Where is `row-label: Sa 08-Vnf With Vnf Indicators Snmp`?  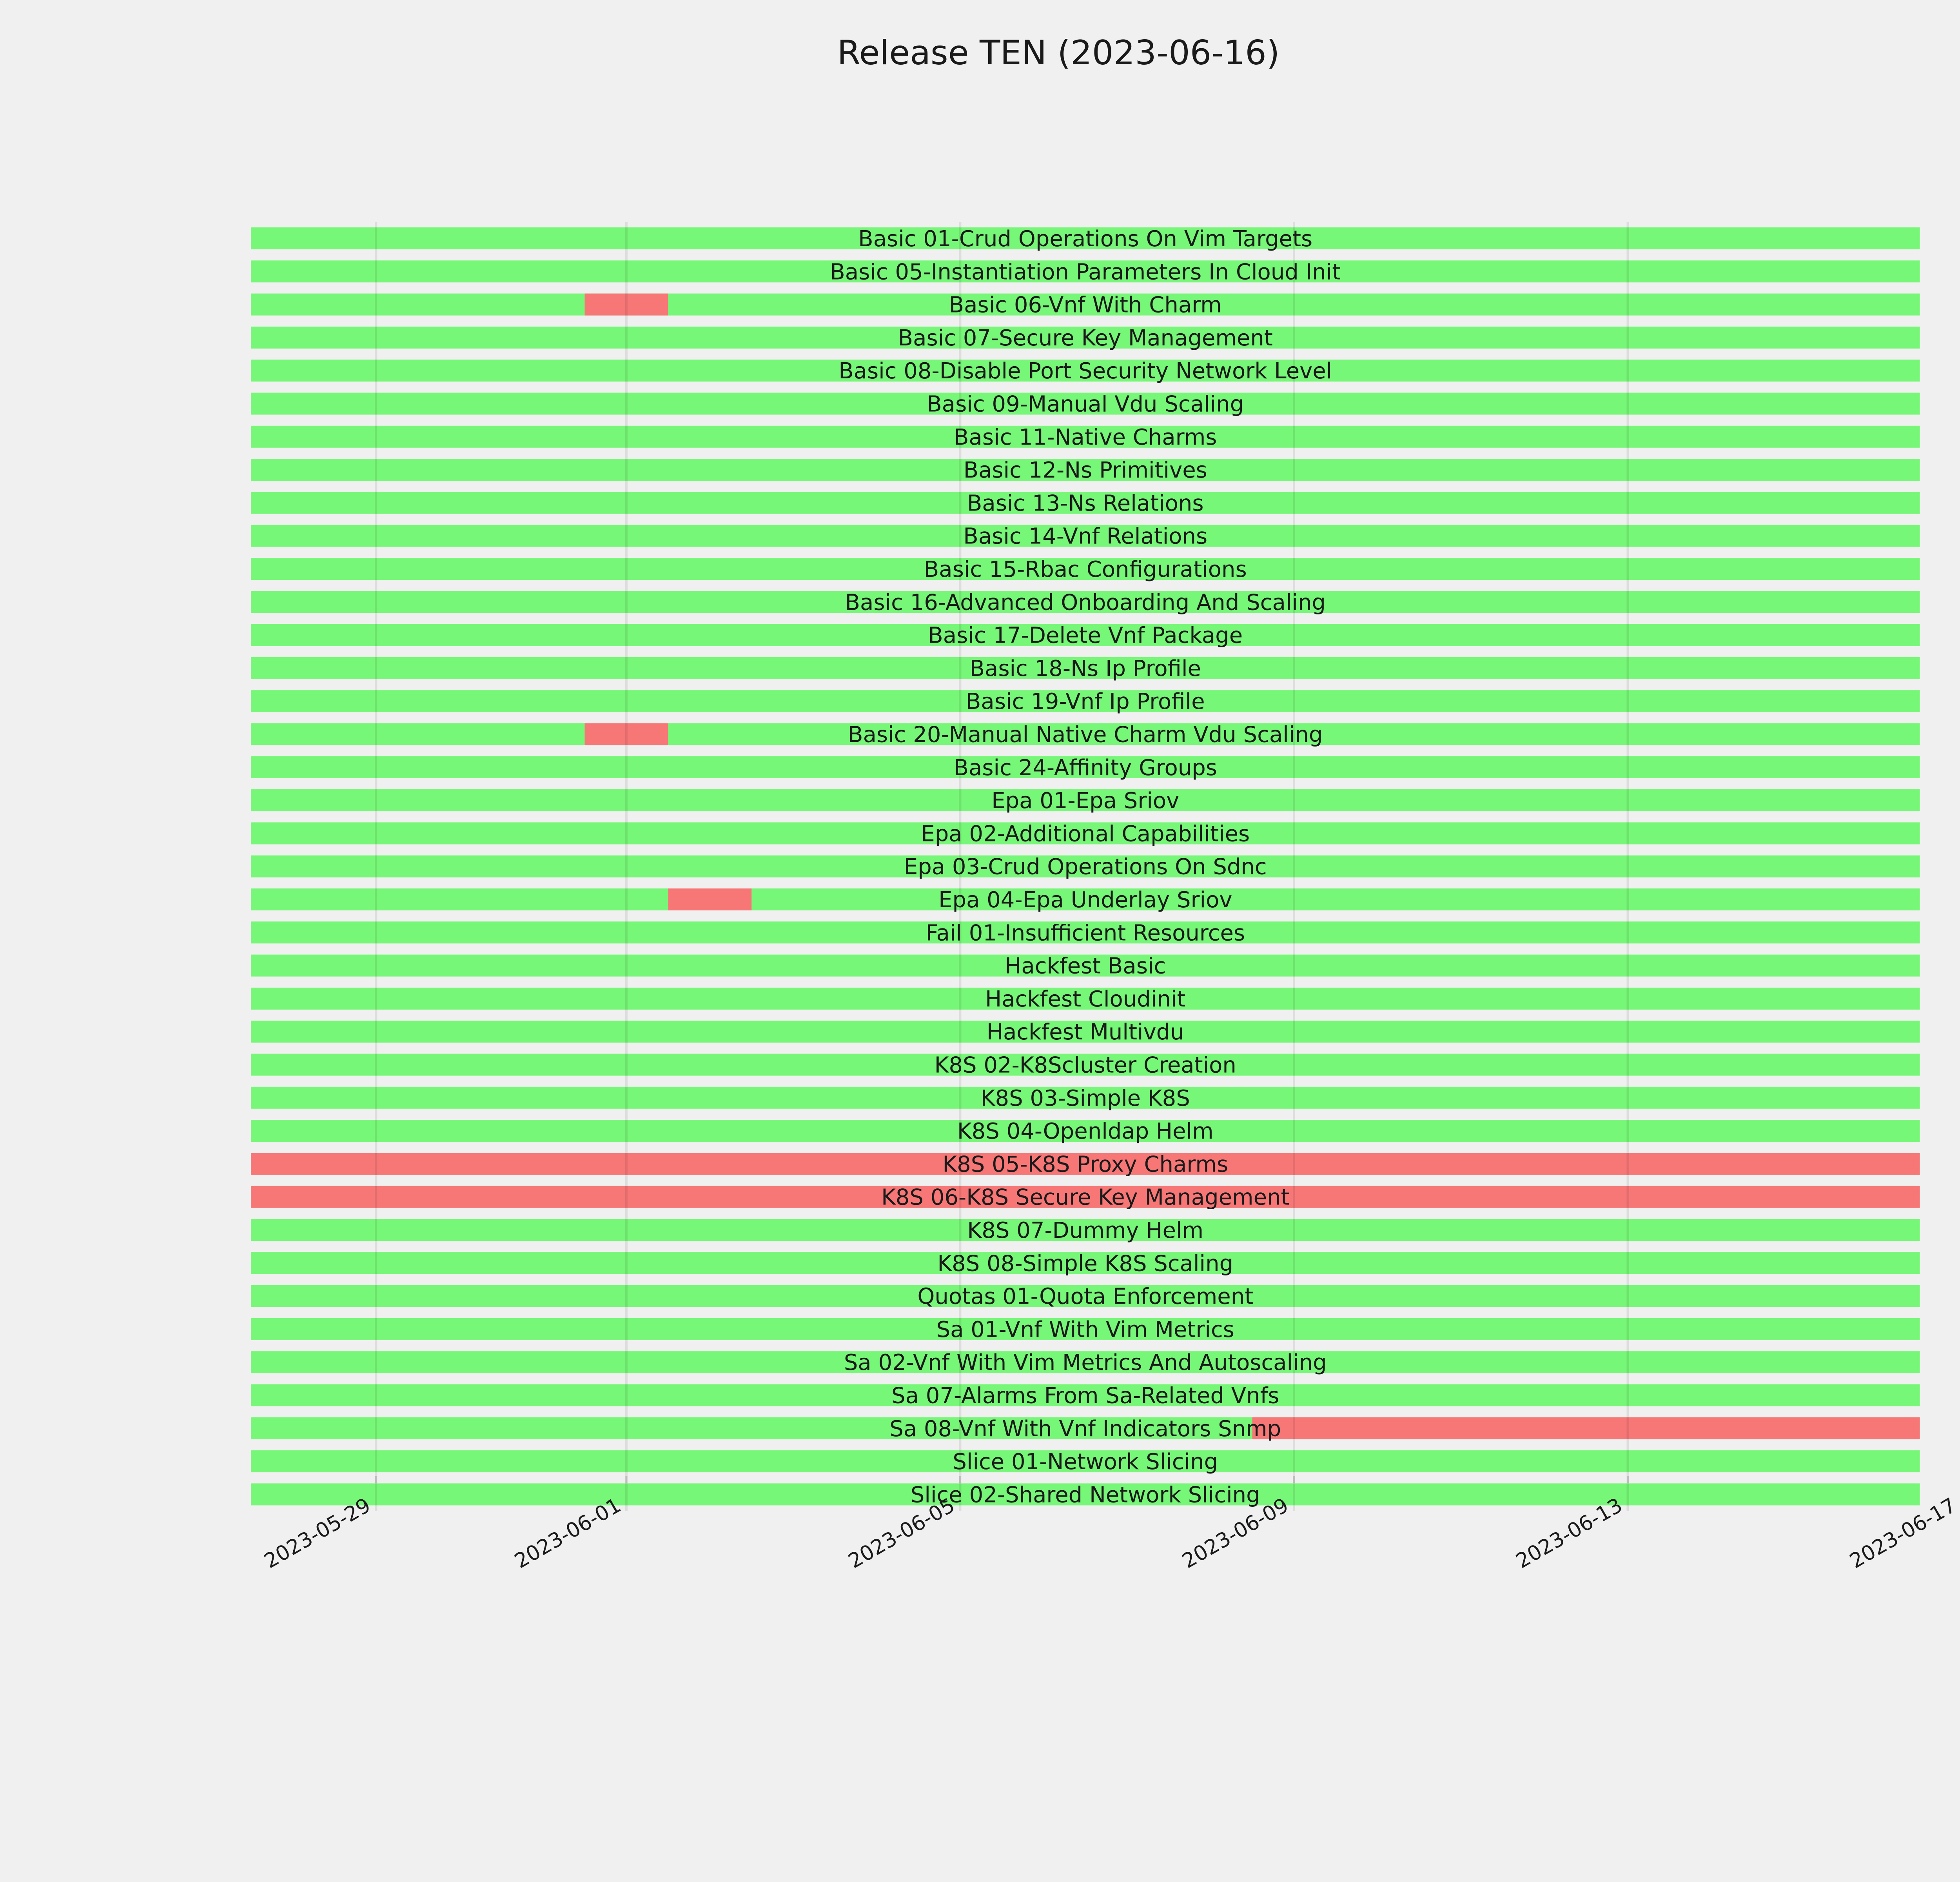
row-label: Sa 08-Vnf With Vnf Indicators Snmp is located at coordinates (1085, 1429).